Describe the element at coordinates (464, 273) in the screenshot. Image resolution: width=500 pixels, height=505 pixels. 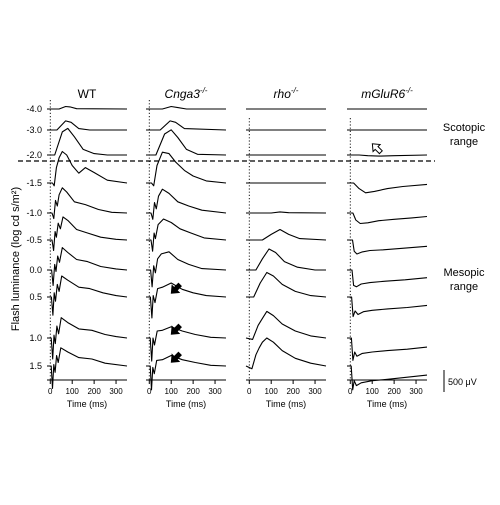
I see `mesopic-range-line1: Mesopic` at that location.